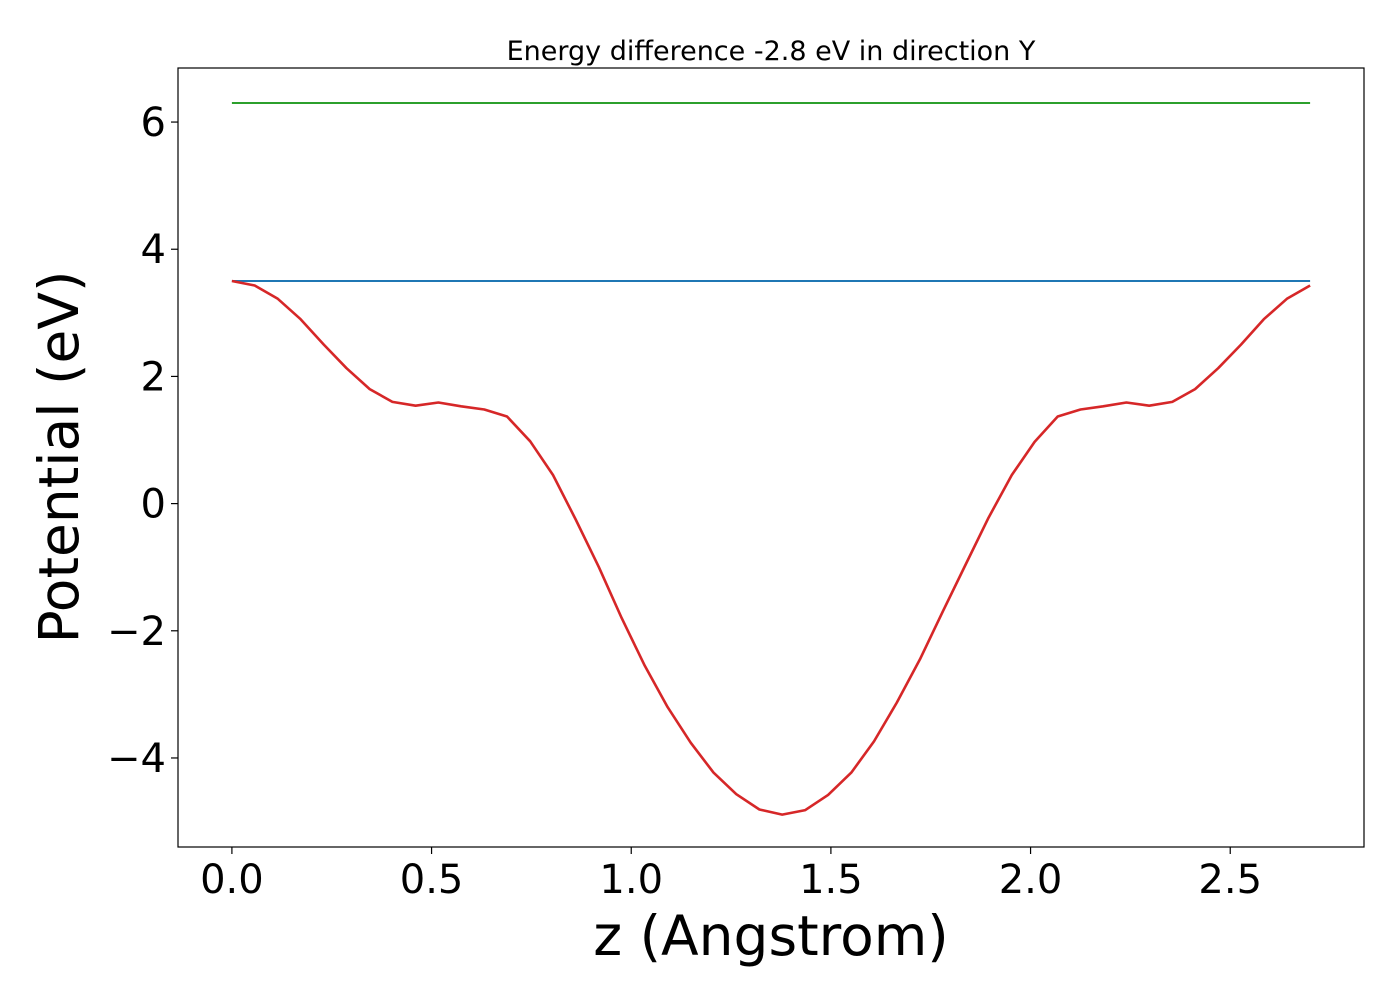 The height and width of the screenshot is (1000, 1400). Describe the element at coordinates (59, 457) in the screenshot. I see `y-axis-label: Potential (eV)` at that location.